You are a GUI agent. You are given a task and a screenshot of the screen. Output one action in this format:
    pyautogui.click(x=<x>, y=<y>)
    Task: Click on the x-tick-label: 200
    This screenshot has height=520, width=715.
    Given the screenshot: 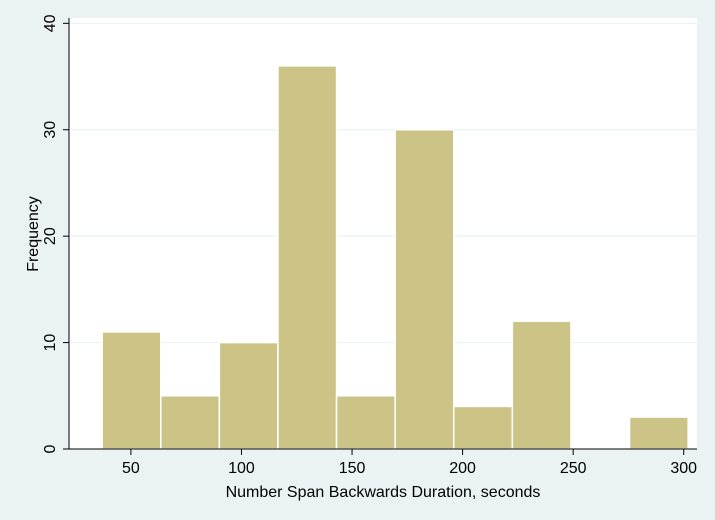 What is the action you would take?
    pyautogui.click(x=462, y=468)
    